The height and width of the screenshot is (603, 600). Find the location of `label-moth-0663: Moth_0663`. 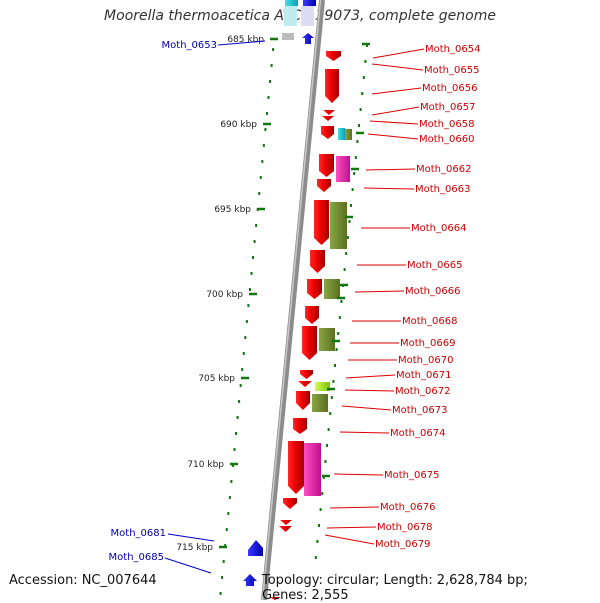

label-moth-0663: Moth_0663 is located at coordinates (416, 189).